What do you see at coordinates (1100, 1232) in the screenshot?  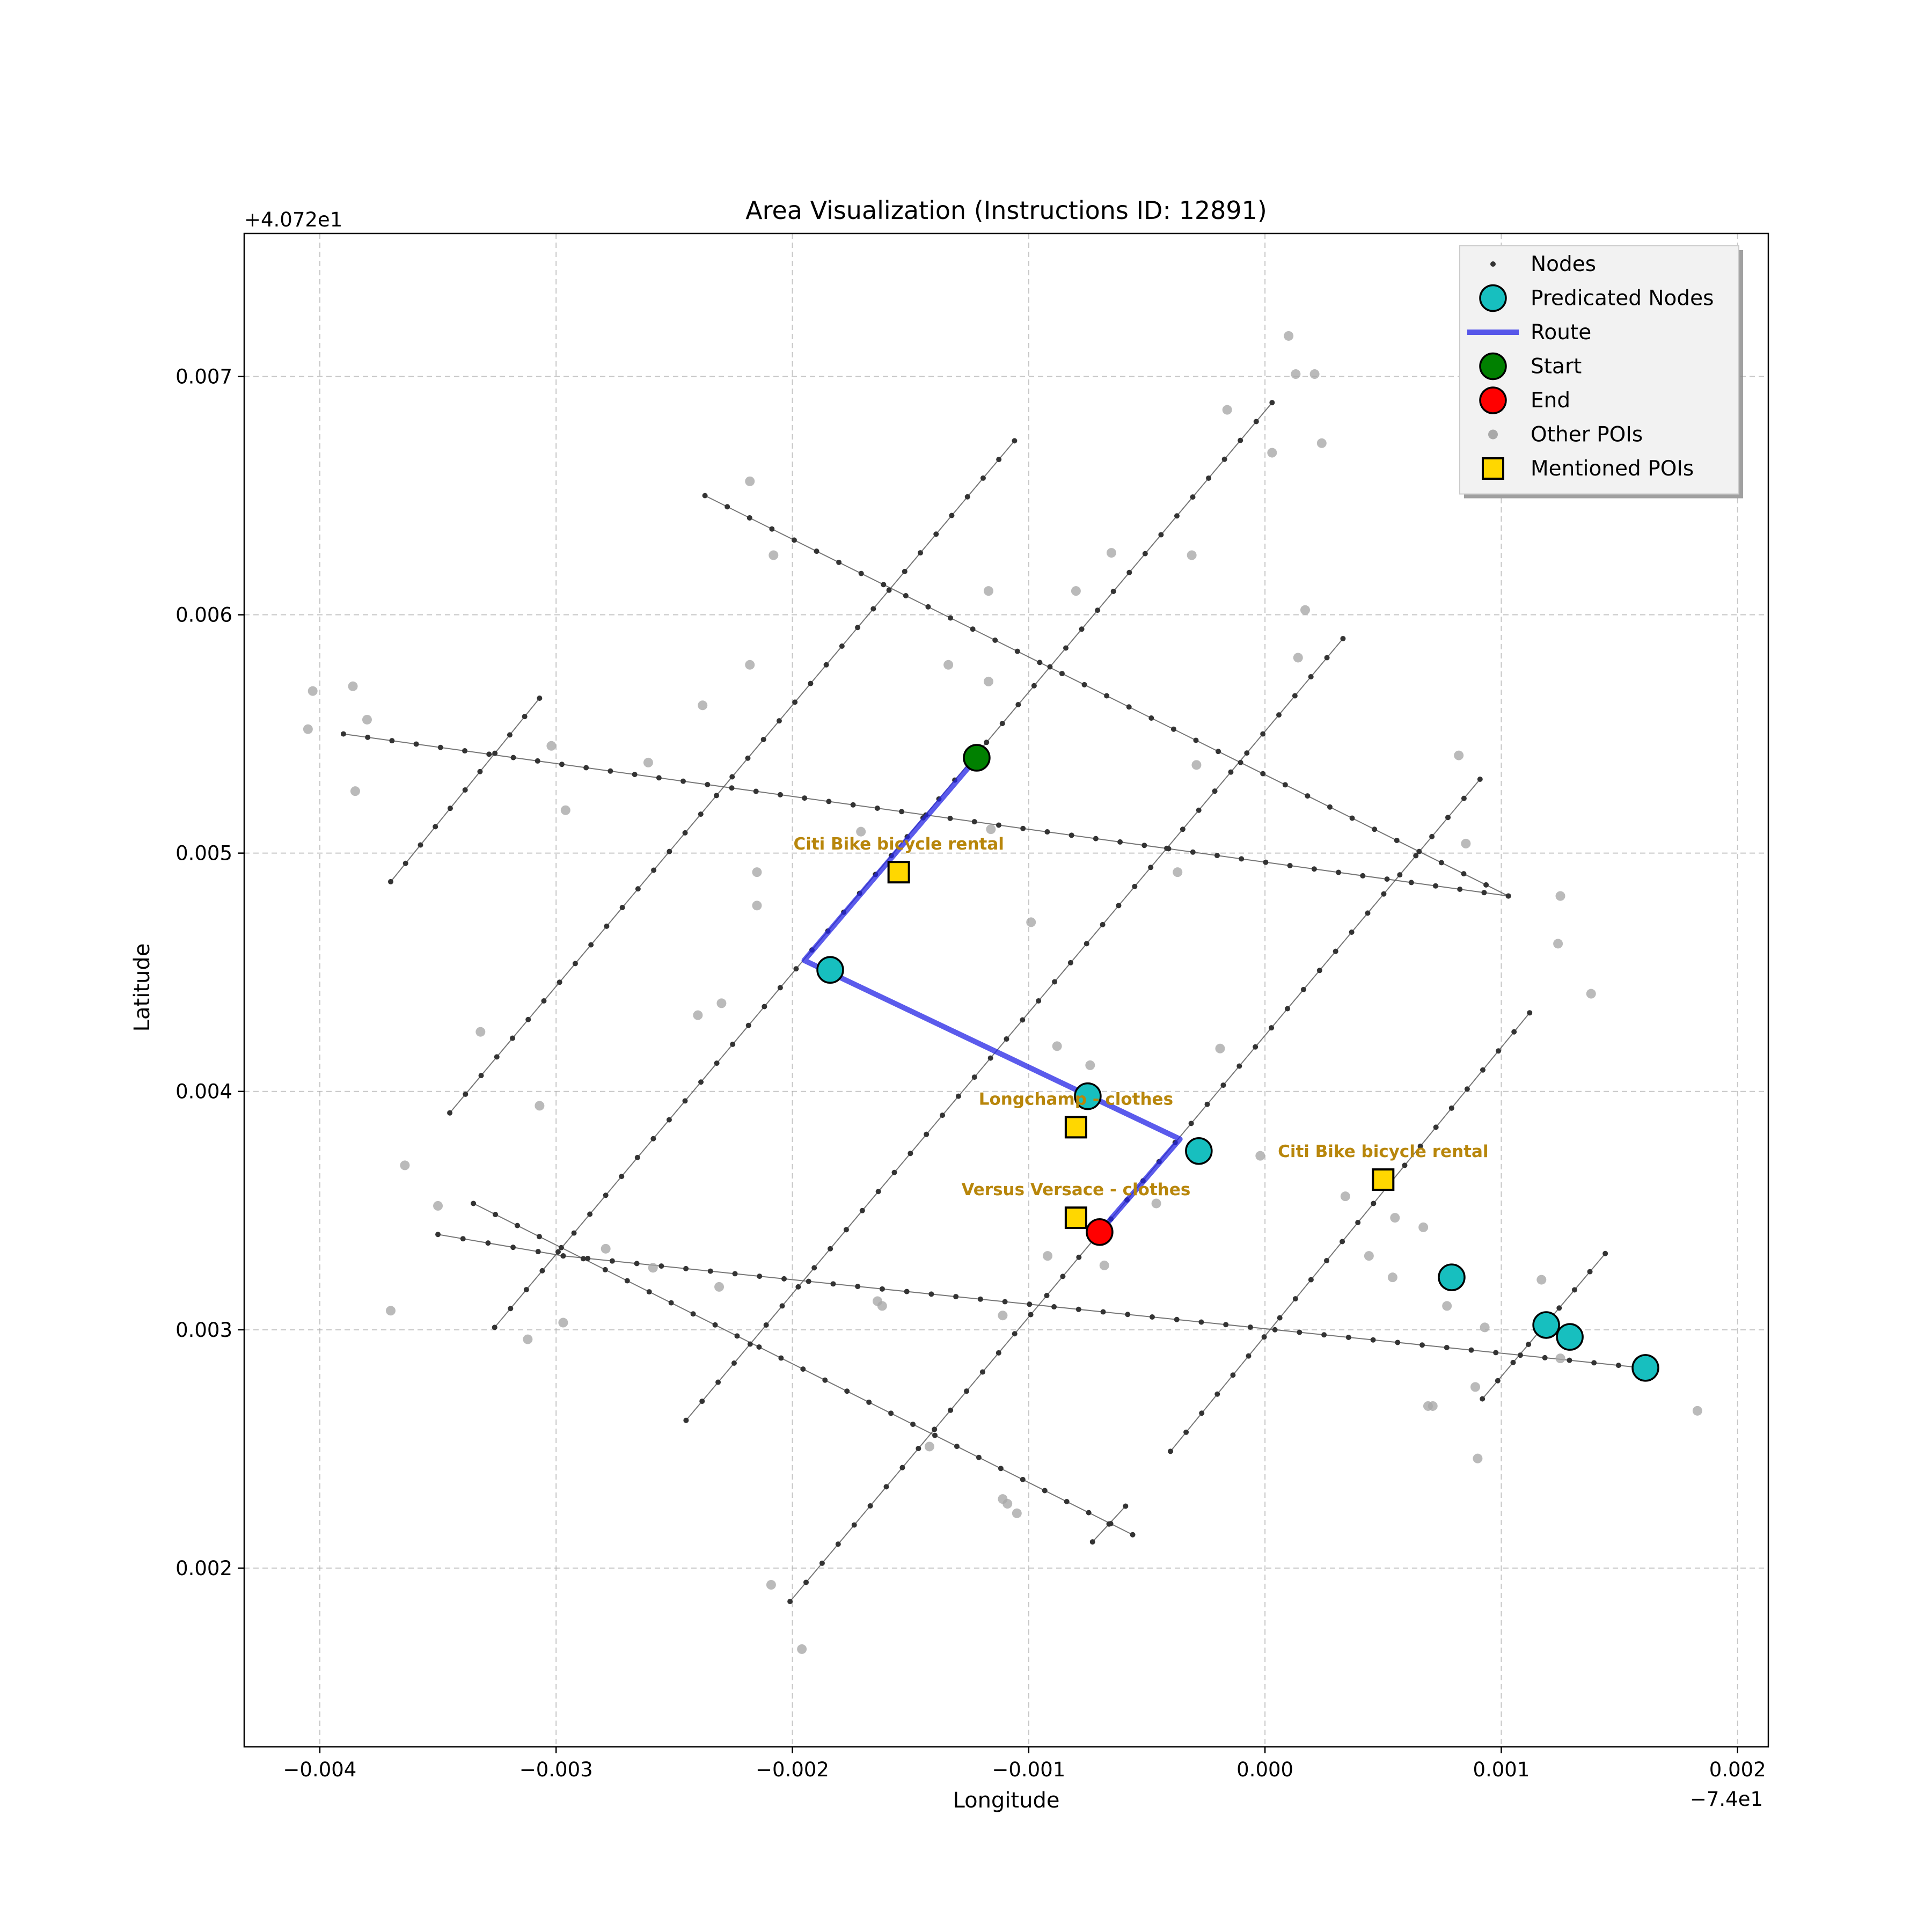 I see `end-marker` at bounding box center [1100, 1232].